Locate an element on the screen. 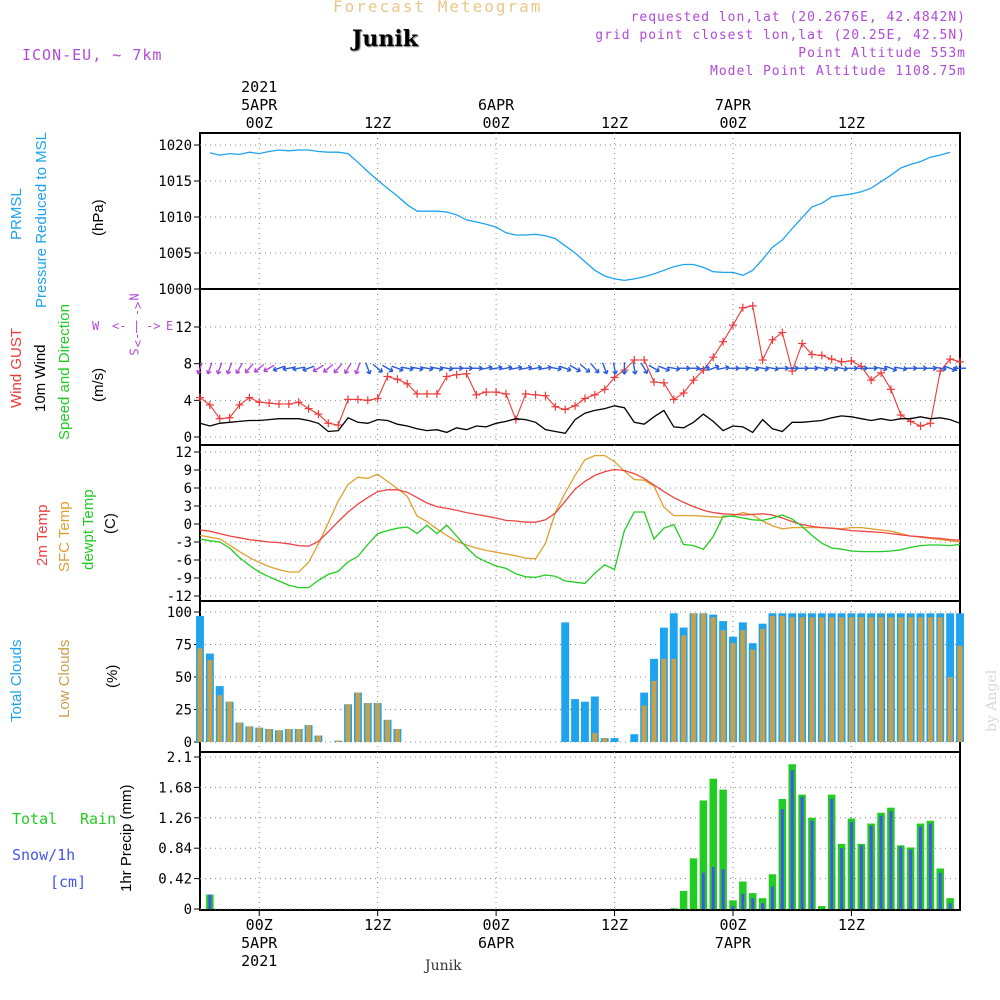  total-label: Total is located at coordinates (35, 819).